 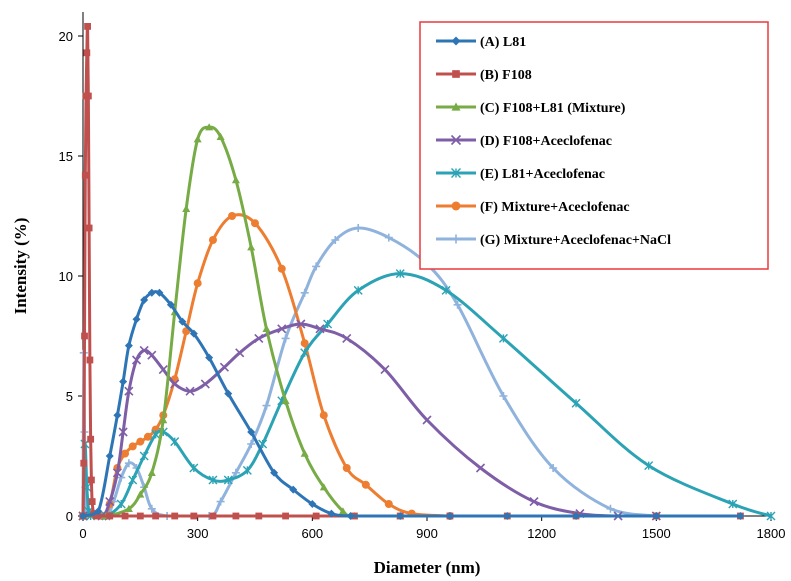 What do you see at coordinates (427, 567) in the screenshot?
I see `x-axis-title: Diameter (nm)` at bounding box center [427, 567].